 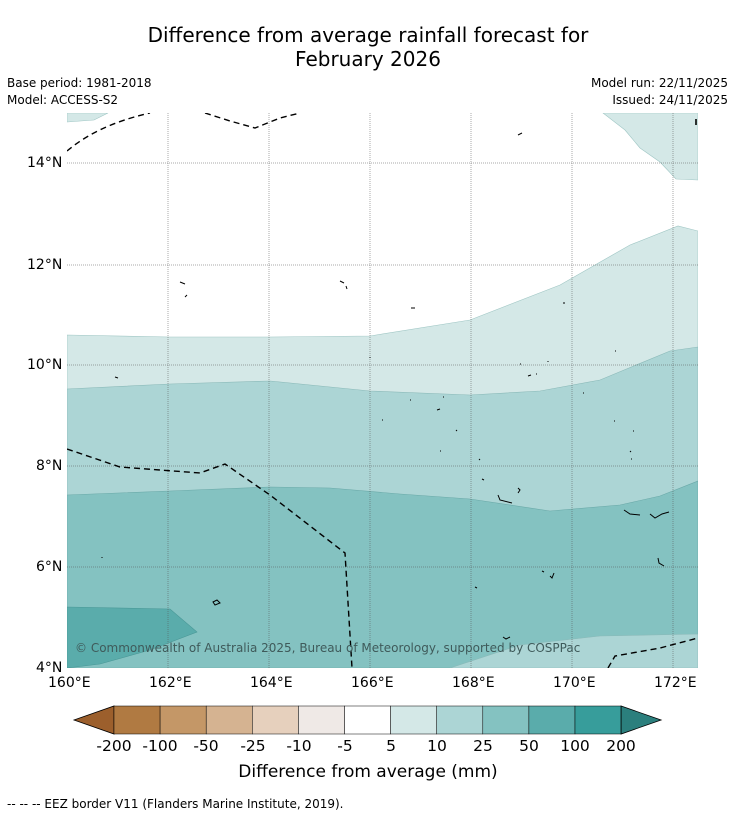 What do you see at coordinates (63, 100) in the screenshot?
I see `model-text: Model: ACCESS-S2` at bounding box center [63, 100].